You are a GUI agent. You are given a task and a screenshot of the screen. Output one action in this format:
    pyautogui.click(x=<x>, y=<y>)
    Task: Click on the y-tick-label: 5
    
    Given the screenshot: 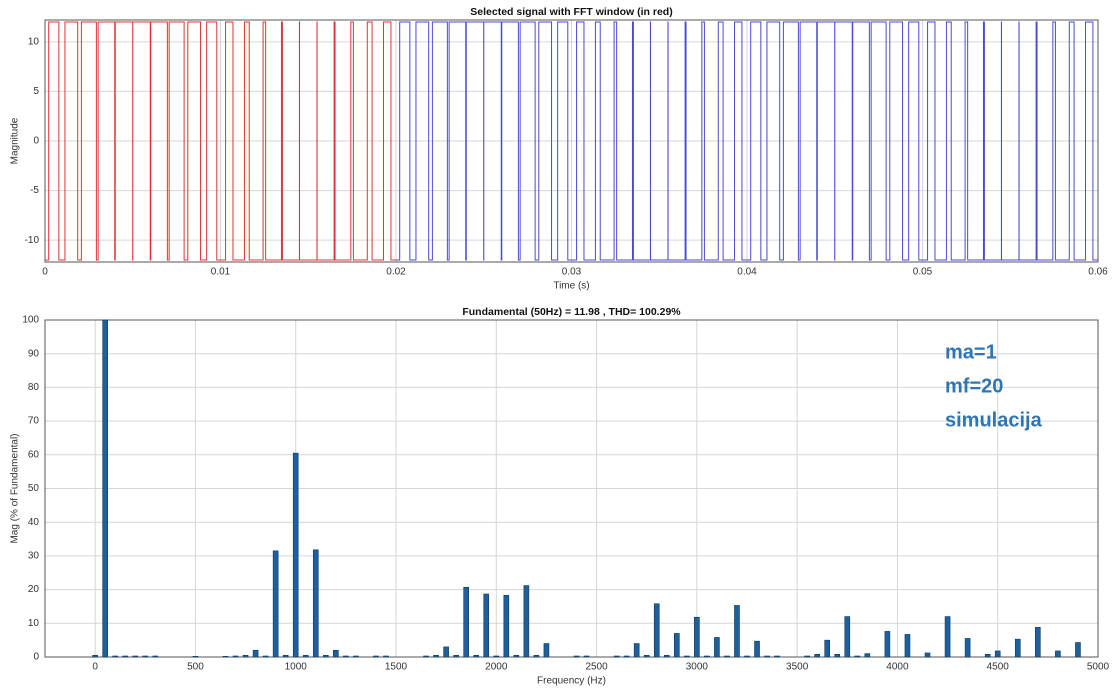 What is the action you would take?
    pyautogui.click(x=36, y=91)
    